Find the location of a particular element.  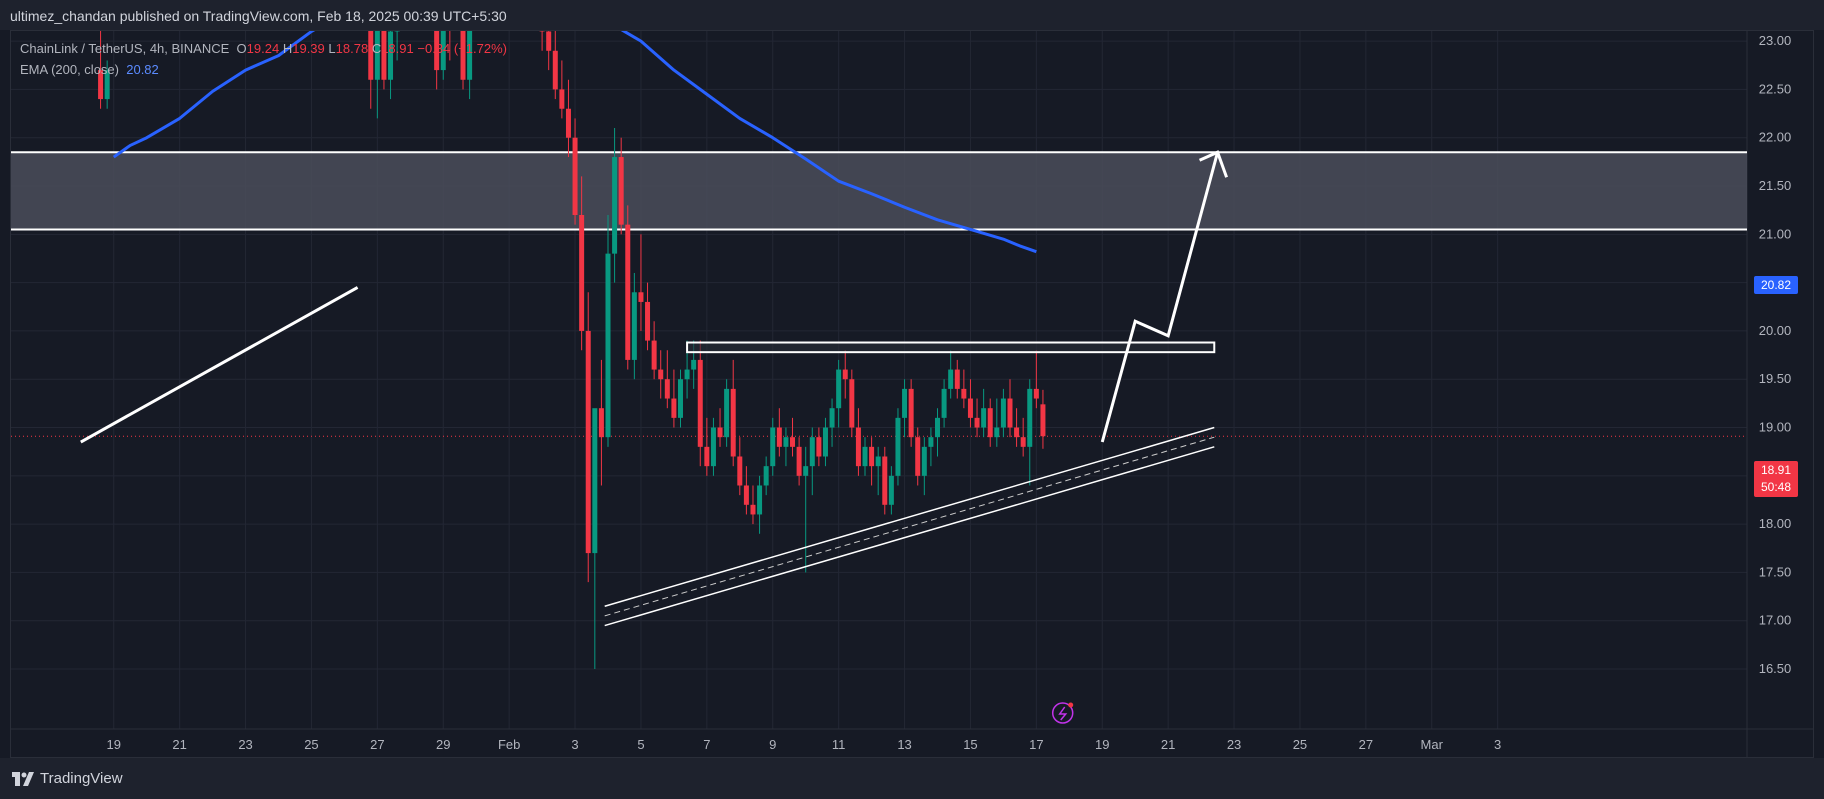

y-tick-label: 17.00 is located at coordinates (1775, 620).